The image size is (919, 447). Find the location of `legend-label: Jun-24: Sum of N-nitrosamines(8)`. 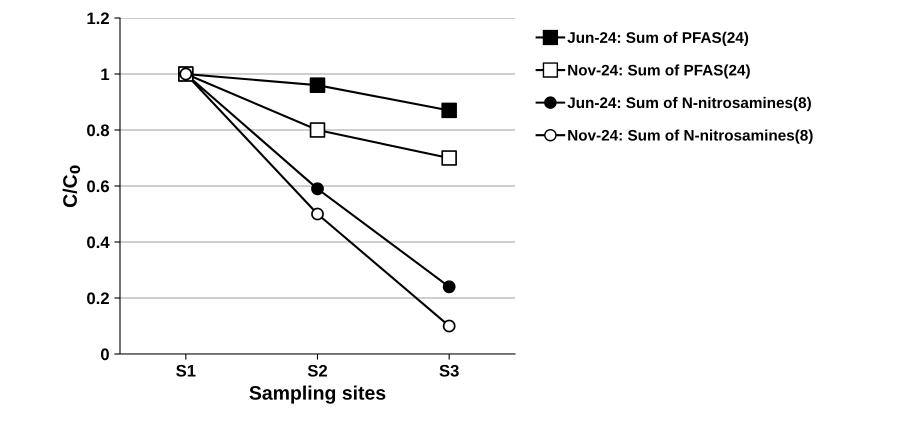

legend-label: Jun-24: Sum of N-nitrosamines(8) is located at coordinates (689, 104).